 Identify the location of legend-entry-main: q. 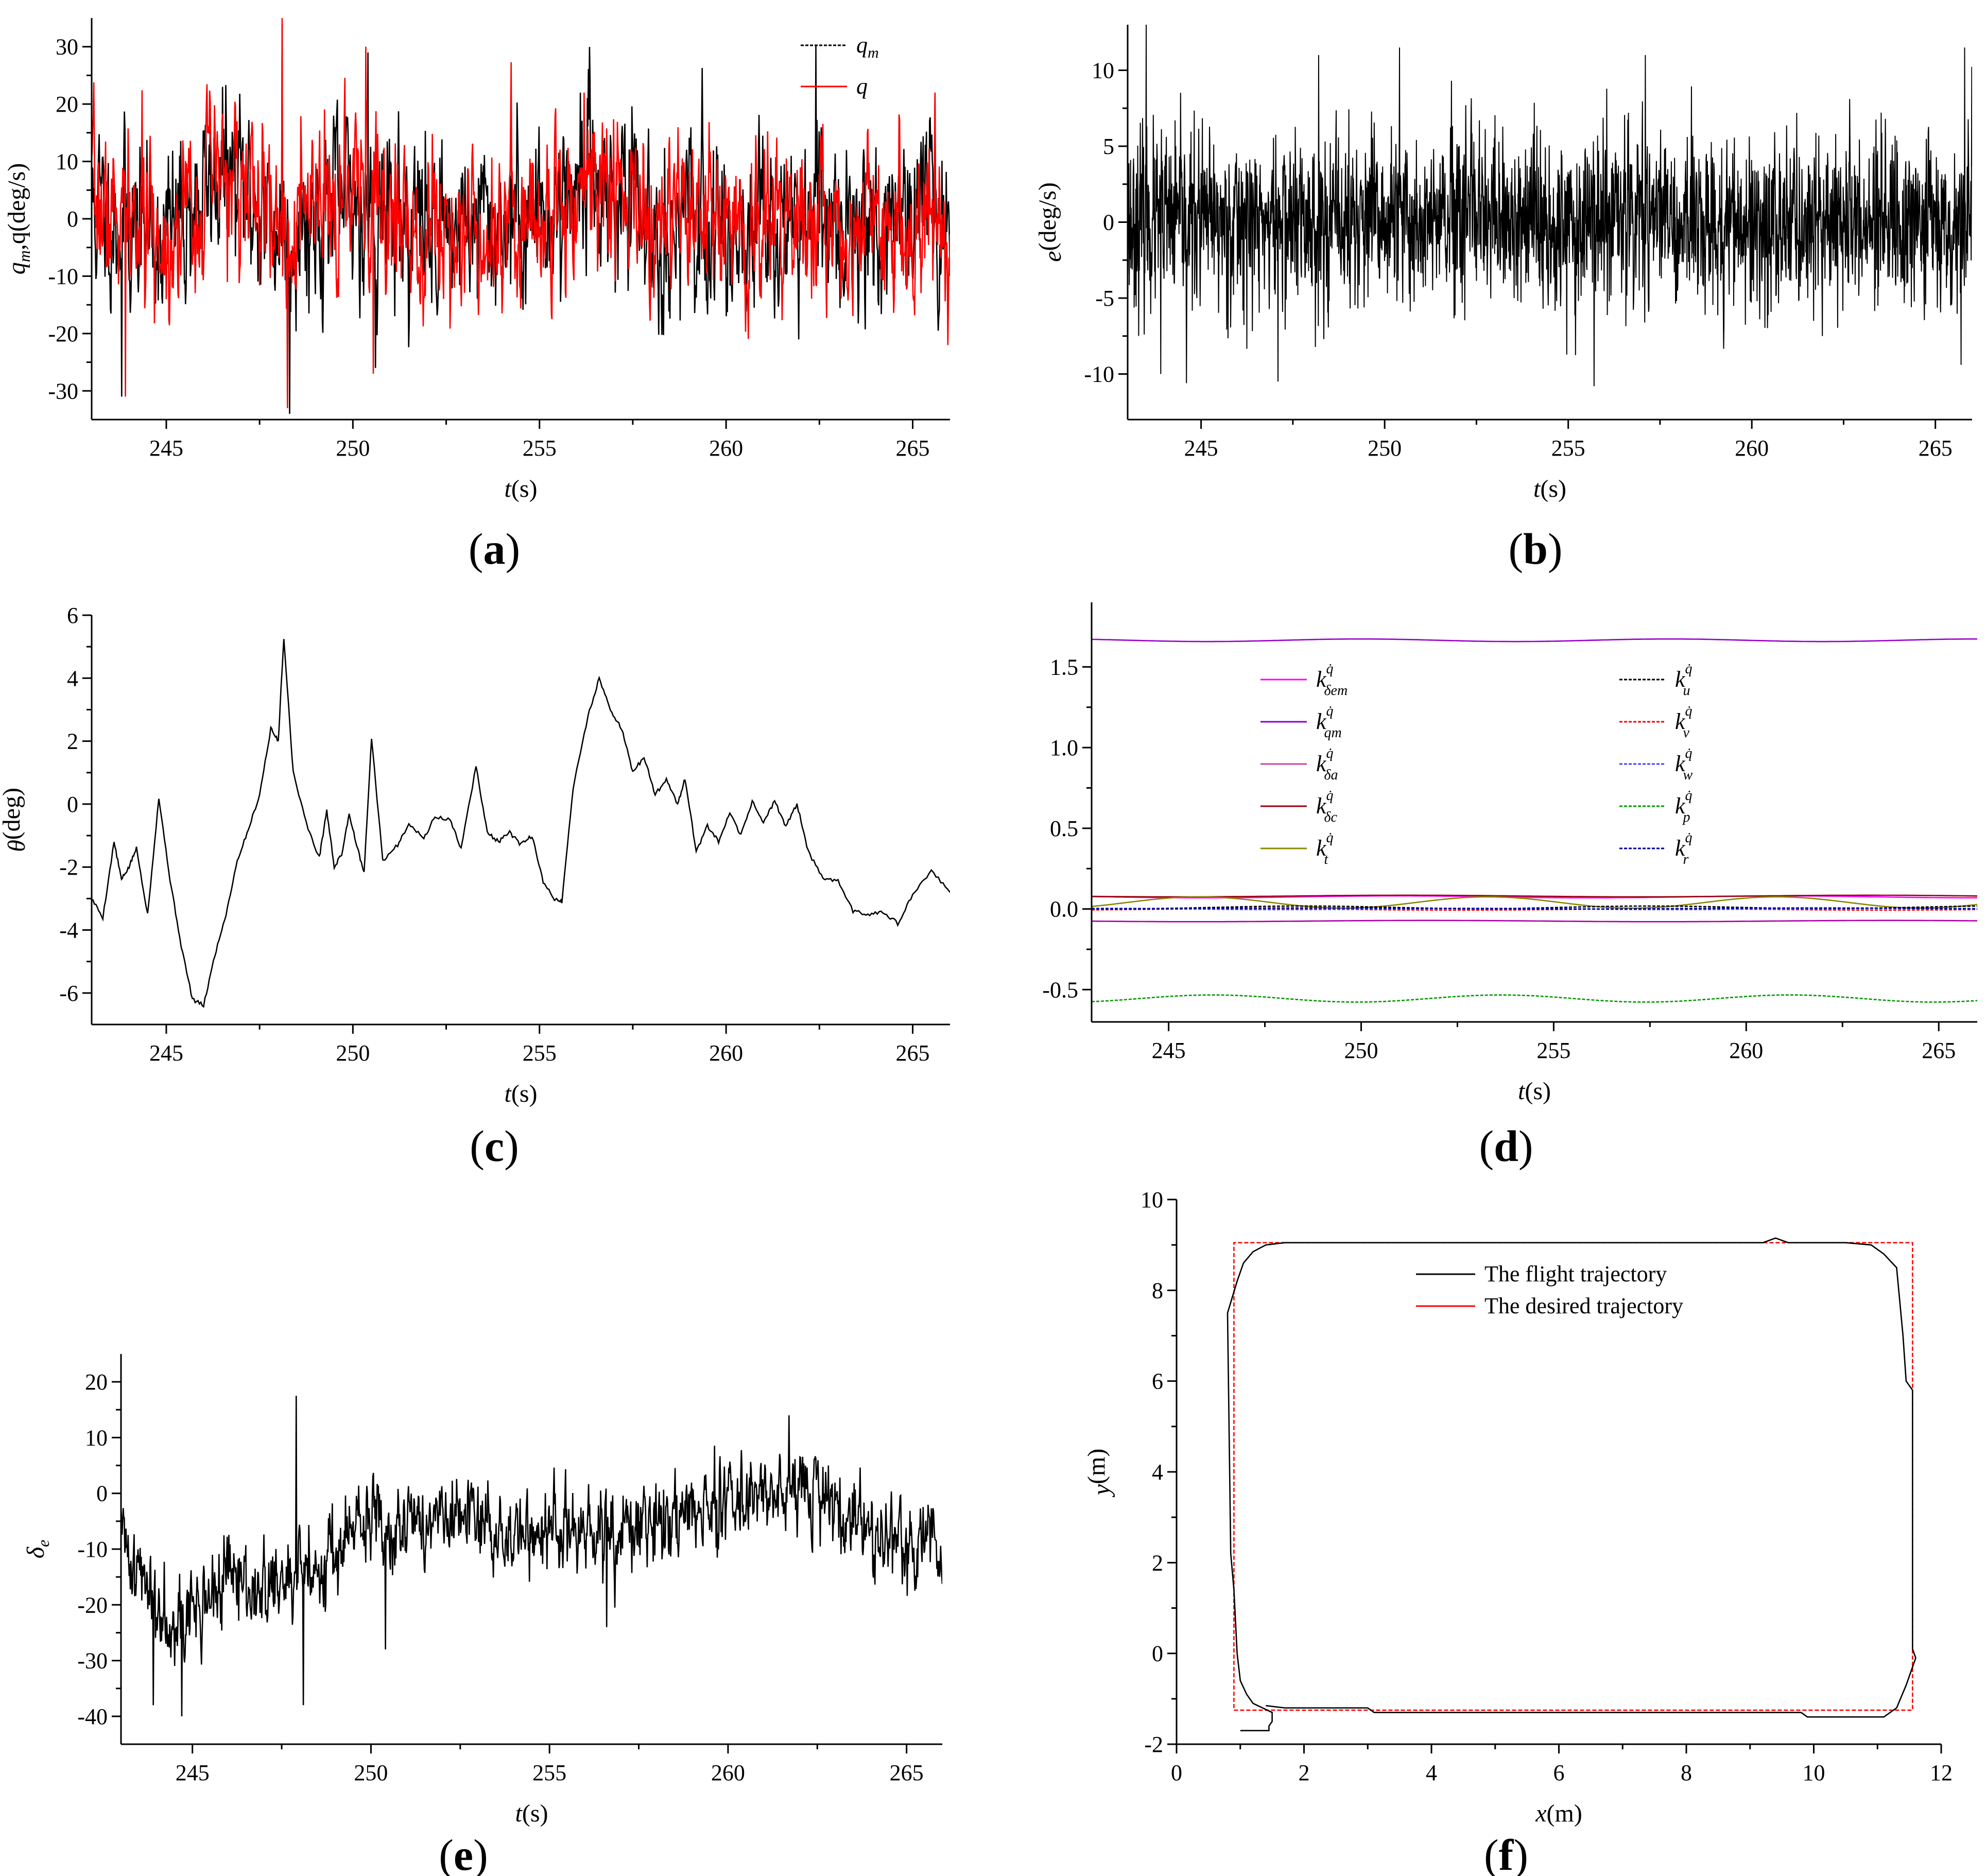
(862, 45).